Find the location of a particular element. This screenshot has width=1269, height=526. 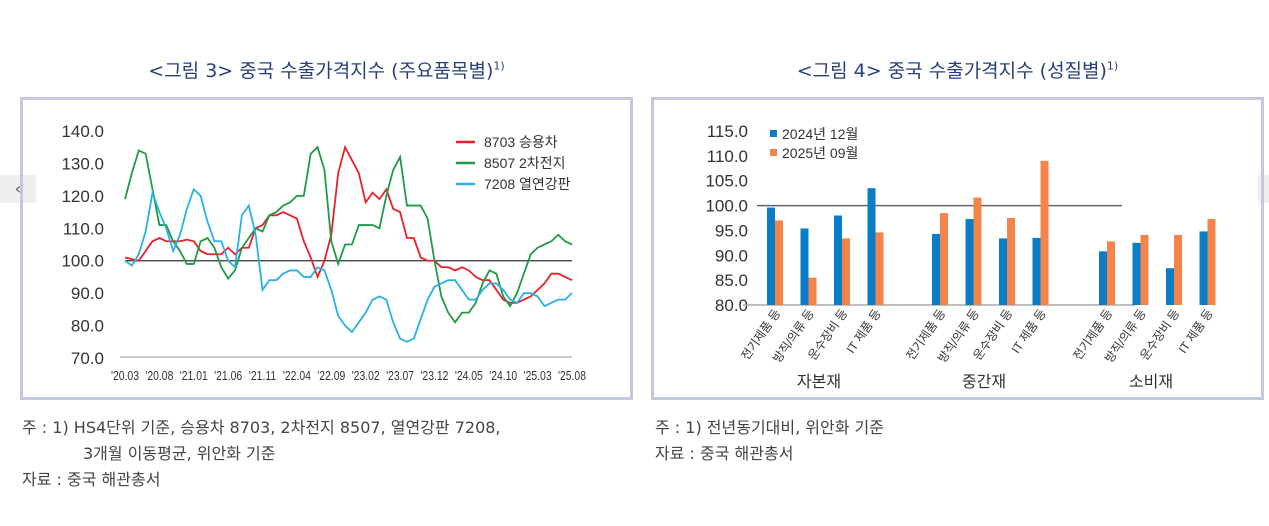

group-label: 자본재 is located at coordinates (819, 382).